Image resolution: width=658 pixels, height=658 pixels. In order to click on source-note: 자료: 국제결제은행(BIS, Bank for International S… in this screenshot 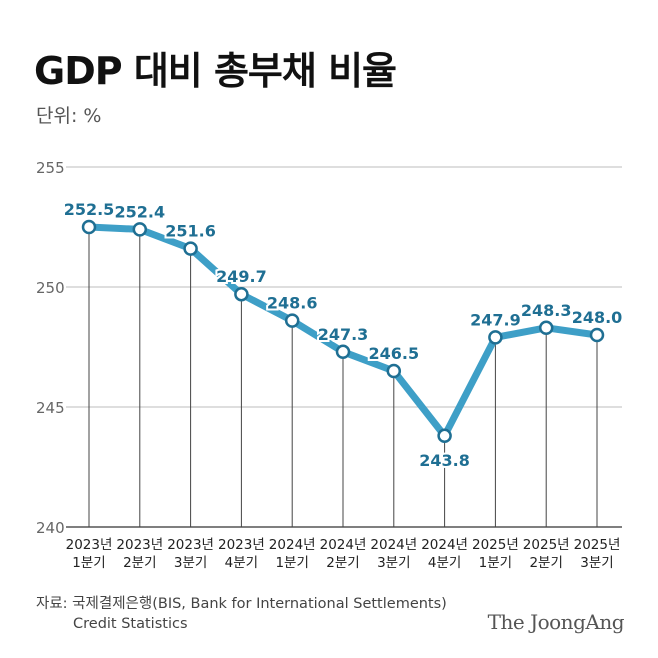, I will do `click(241, 614)`.